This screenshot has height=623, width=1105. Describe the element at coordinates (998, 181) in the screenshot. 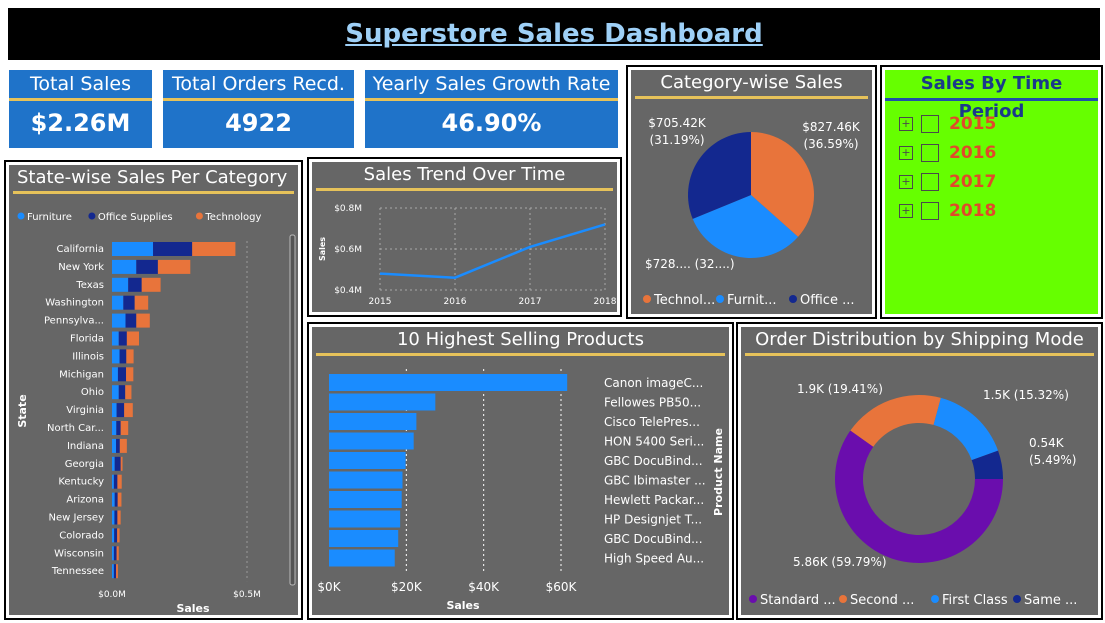

I see `slicer-year-2017: + 2017` at that location.